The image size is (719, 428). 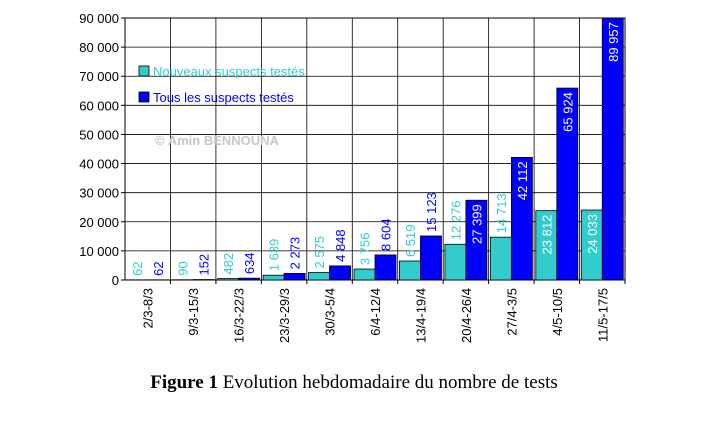 What do you see at coordinates (557, 312) in the screenshot?
I see `x-tick-label: 4/5-10/5` at bounding box center [557, 312].